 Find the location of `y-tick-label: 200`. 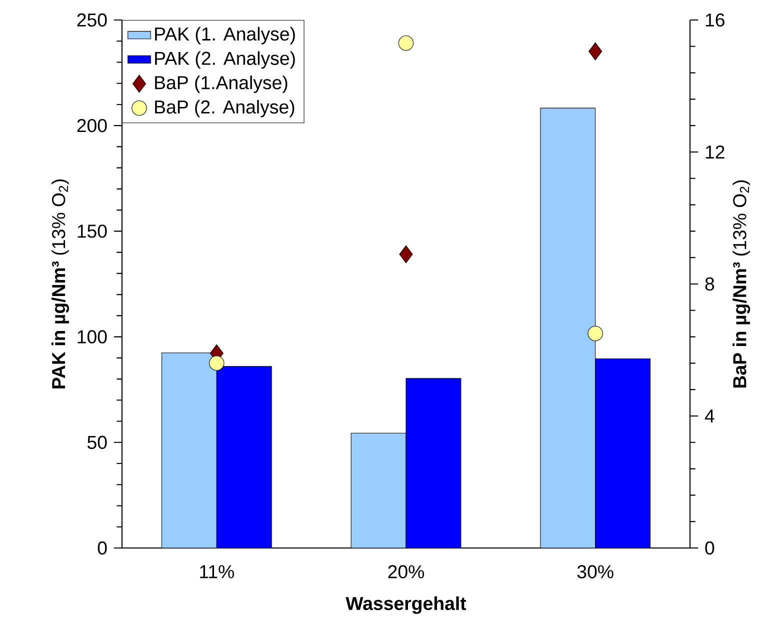

y-tick-label: 200 is located at coordinates (92, 125).